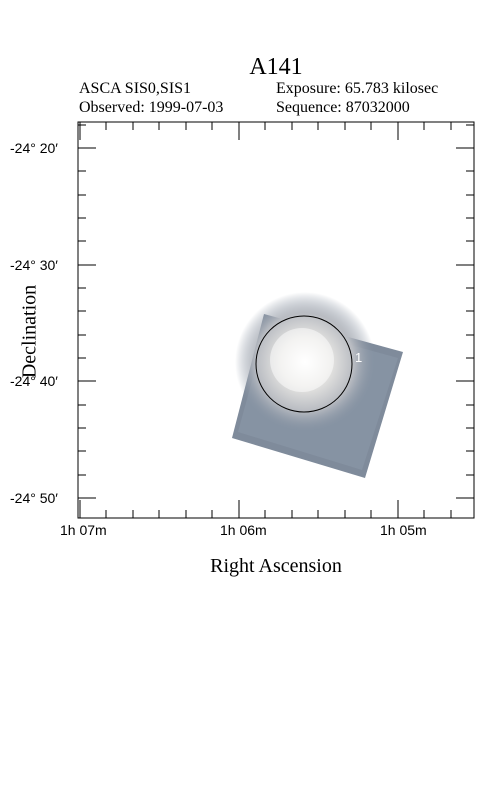 The height and width of the screenshot is (792, 486). Describe the element at coordinates (276, 67) in the screenshot. I see `plot-title: A141` at that location.